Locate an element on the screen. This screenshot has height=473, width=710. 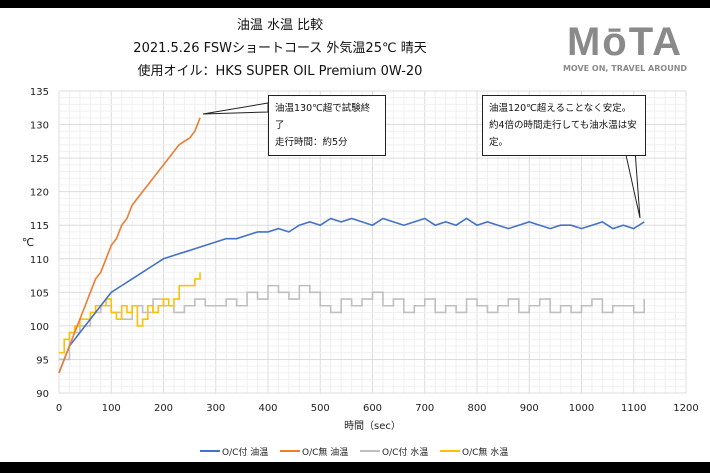
chart-title: 油温 水温 比較 is located at coordinates (280, 25).